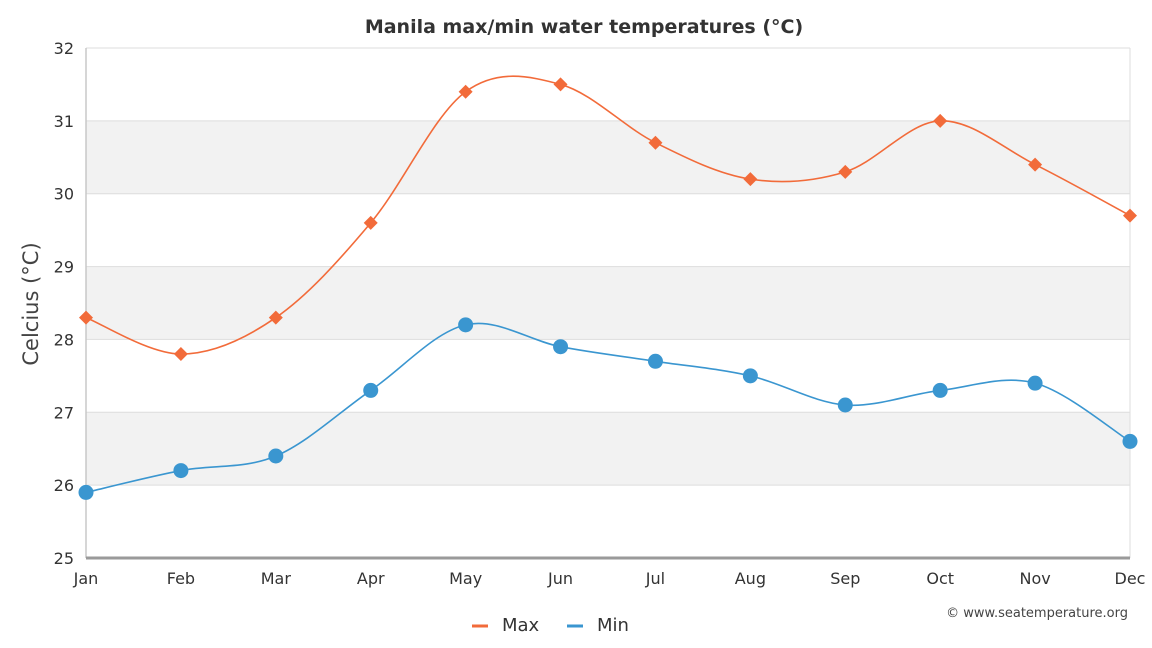 The width and height of the screenshot is (1152, 648). I want to click on x-tick-label: Jan, so click(86, 578).